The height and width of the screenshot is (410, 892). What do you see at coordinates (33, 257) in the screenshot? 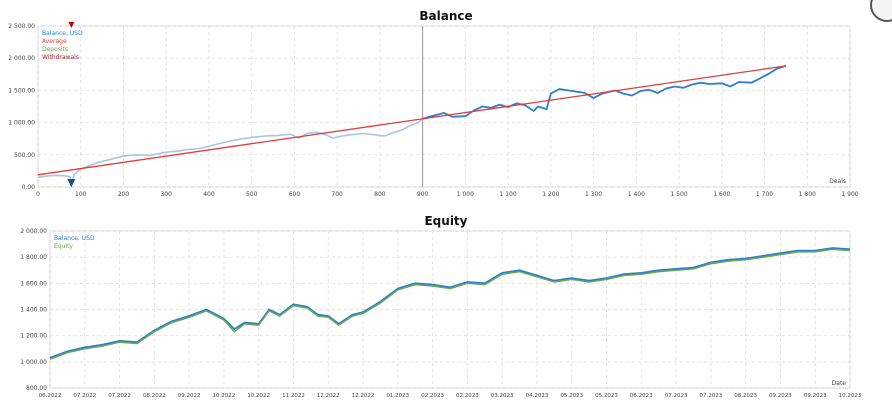
I see `y-tick-label: 1 800.00` at bounding box center [33, 257].